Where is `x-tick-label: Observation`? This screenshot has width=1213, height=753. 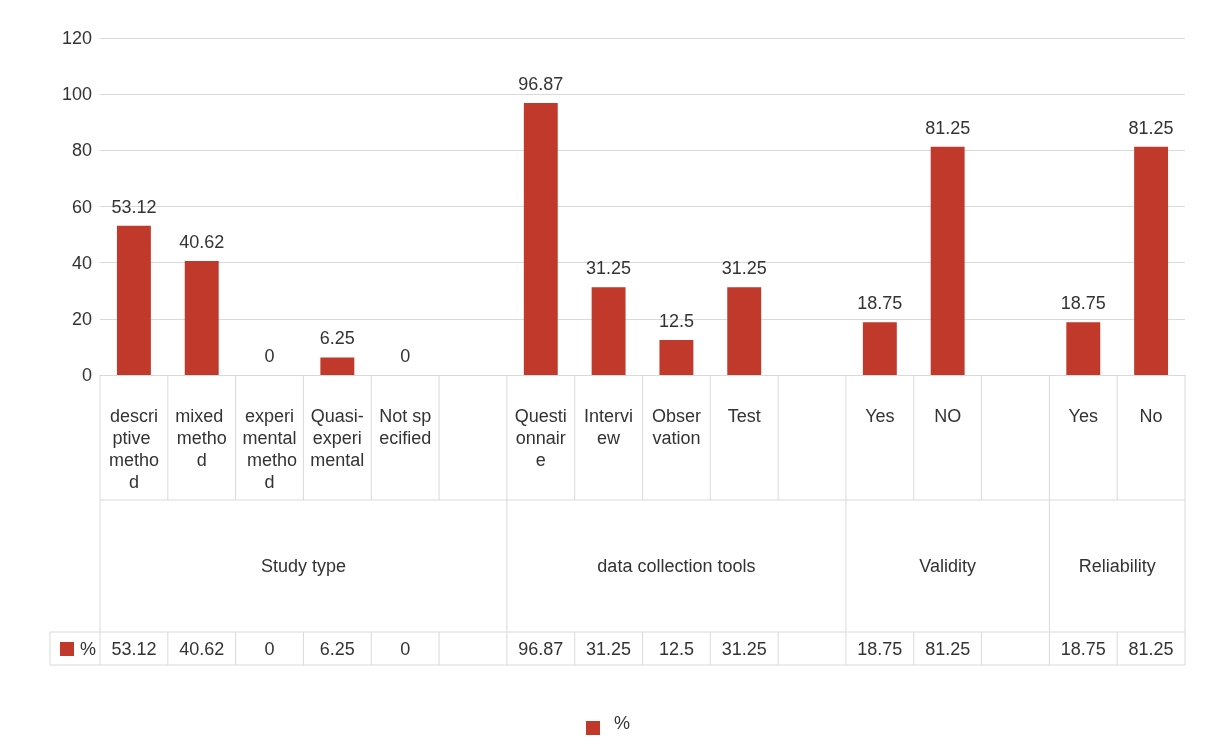
x-tick-label: Observation is located at coordinates (676, 427).